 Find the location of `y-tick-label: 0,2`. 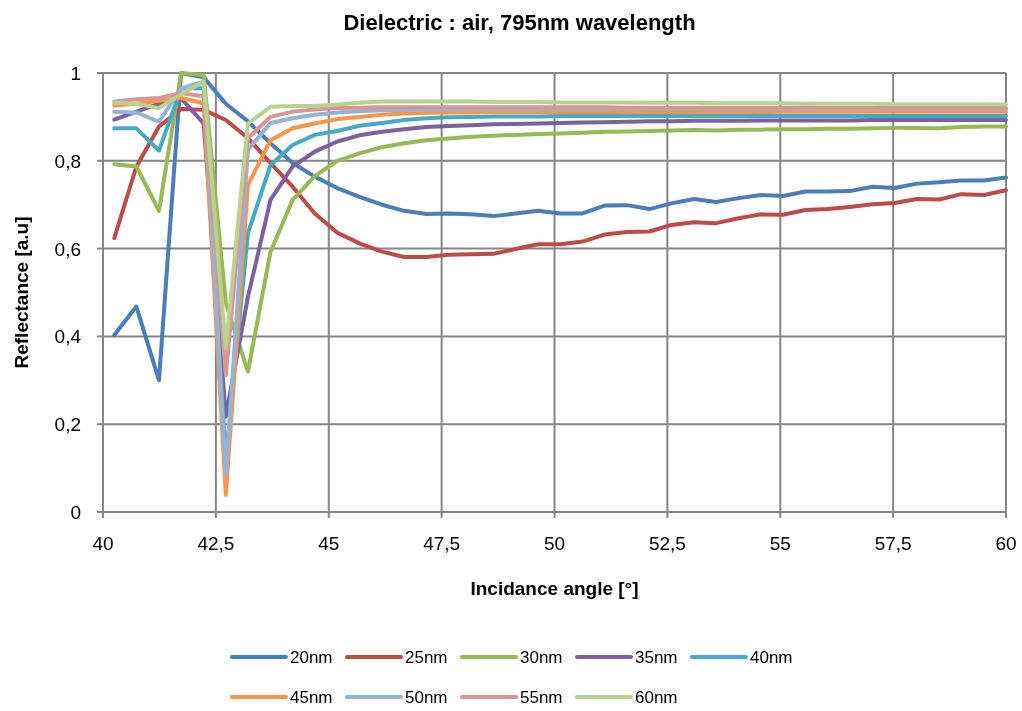

y-tick-label: 0,2 is located at coordinates (67, 425).